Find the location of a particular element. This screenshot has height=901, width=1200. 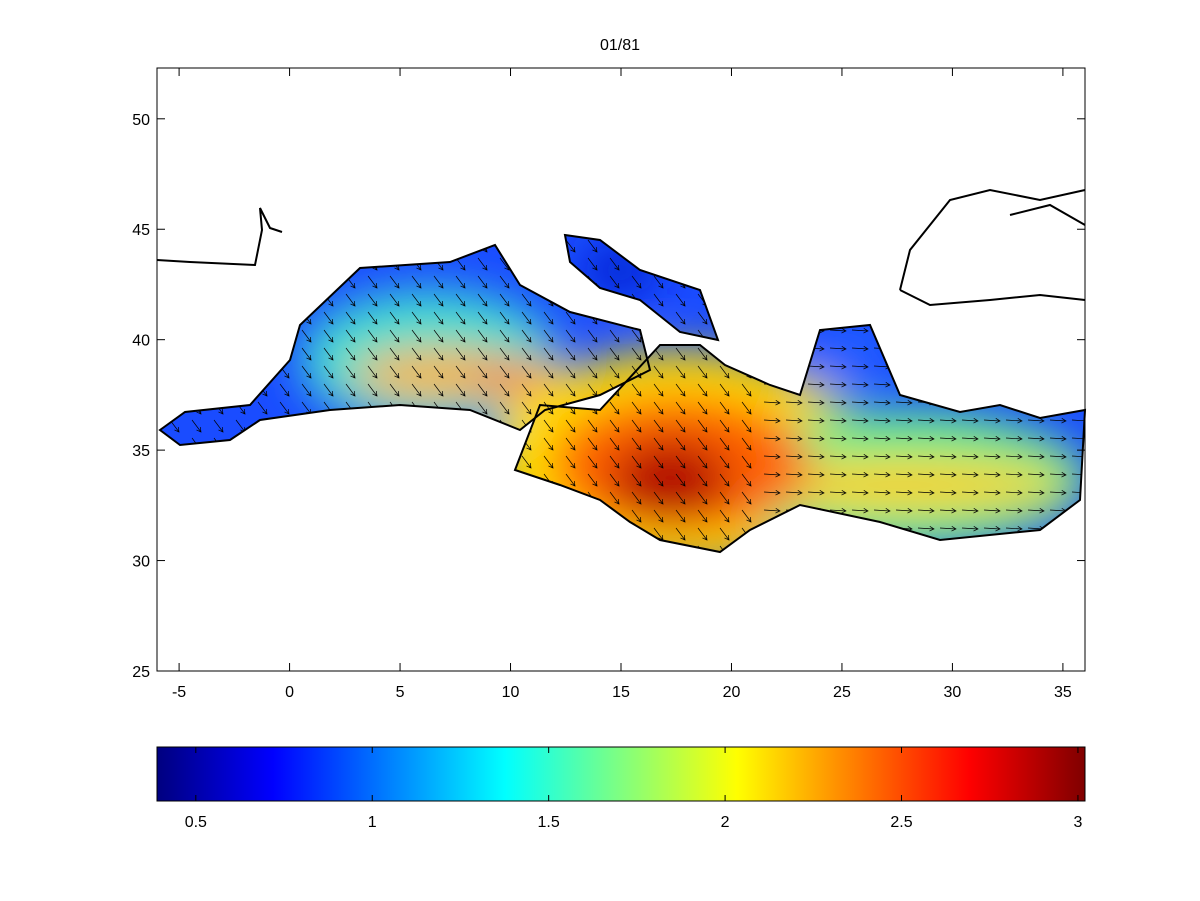

y-tick-label: 50 is located at coordinates (141, 120).